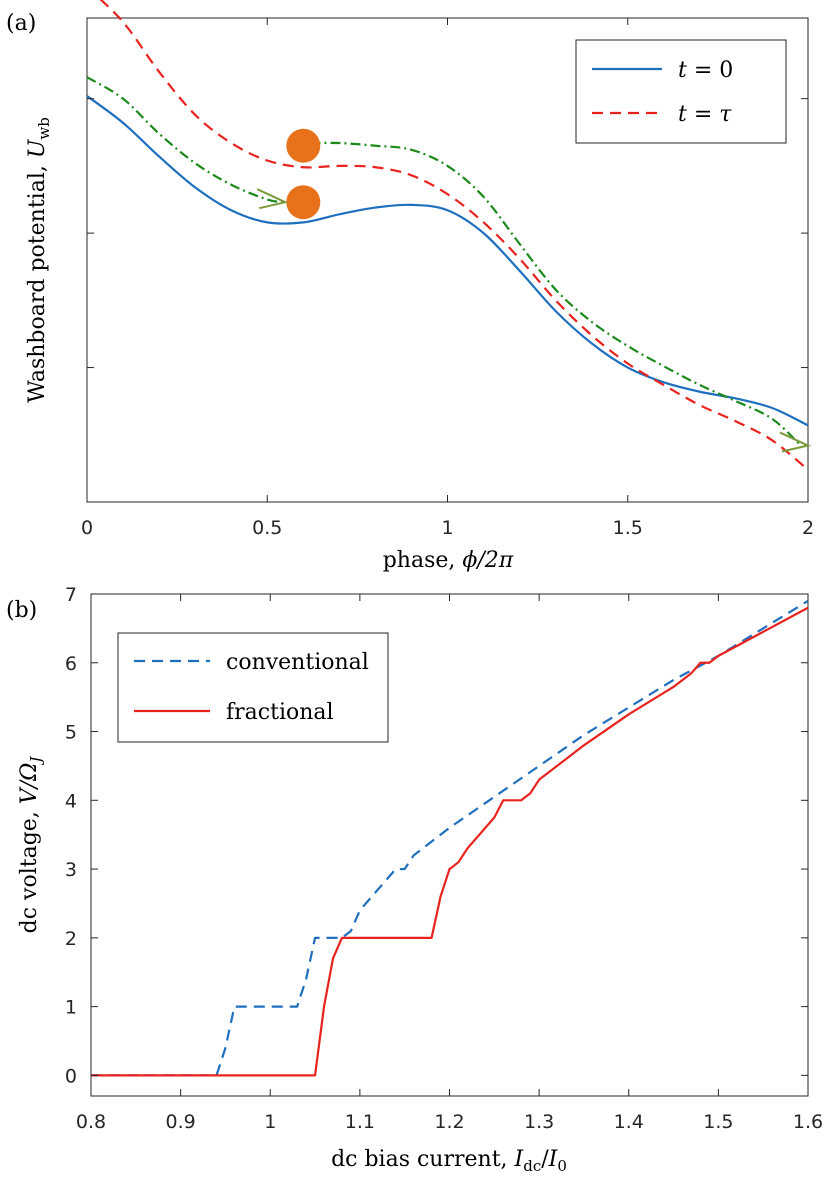  Describe the element at coordinates (562, 1166) in the screenshot. I see `panel-b-xlabel-sub2: 0` at that location.